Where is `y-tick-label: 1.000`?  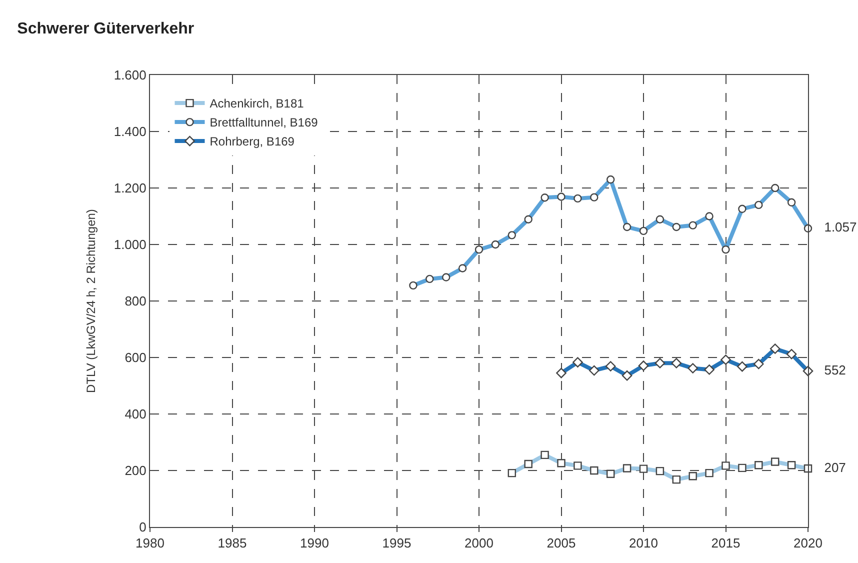 y-tick-label: 1.000 is located at coordinates (130, 244).